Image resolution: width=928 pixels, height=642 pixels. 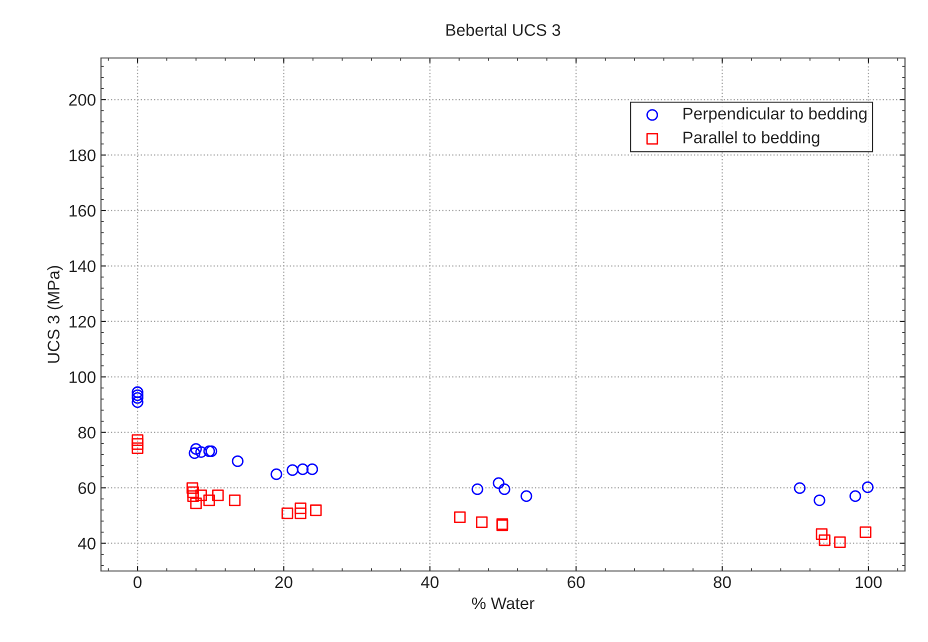 I want to click on x-tick-label: 0, so click(x=138, y=582).